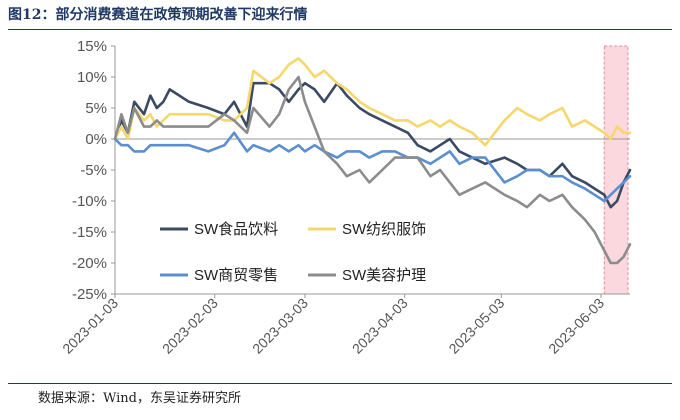 This screenshot has width=680, height=420. What do you see at coordinates (89, 294) in the screenshot?
I see `y-tick-label: -25%` at bounding box center [89, 294].